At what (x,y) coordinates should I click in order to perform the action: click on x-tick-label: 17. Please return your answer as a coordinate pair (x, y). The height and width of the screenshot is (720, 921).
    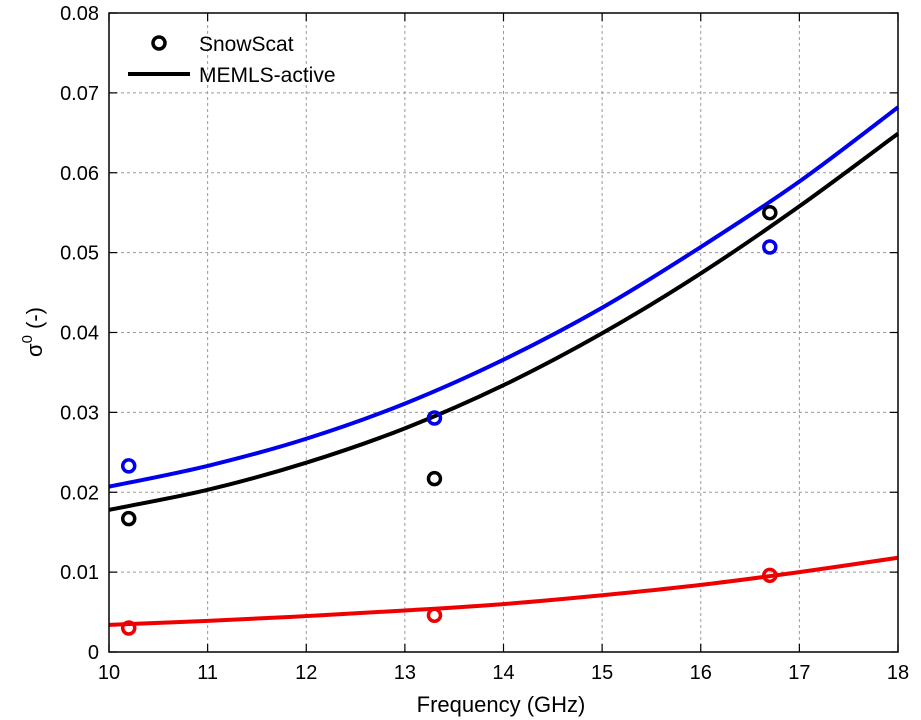
    Looking at the image, I should click on (799, 673).